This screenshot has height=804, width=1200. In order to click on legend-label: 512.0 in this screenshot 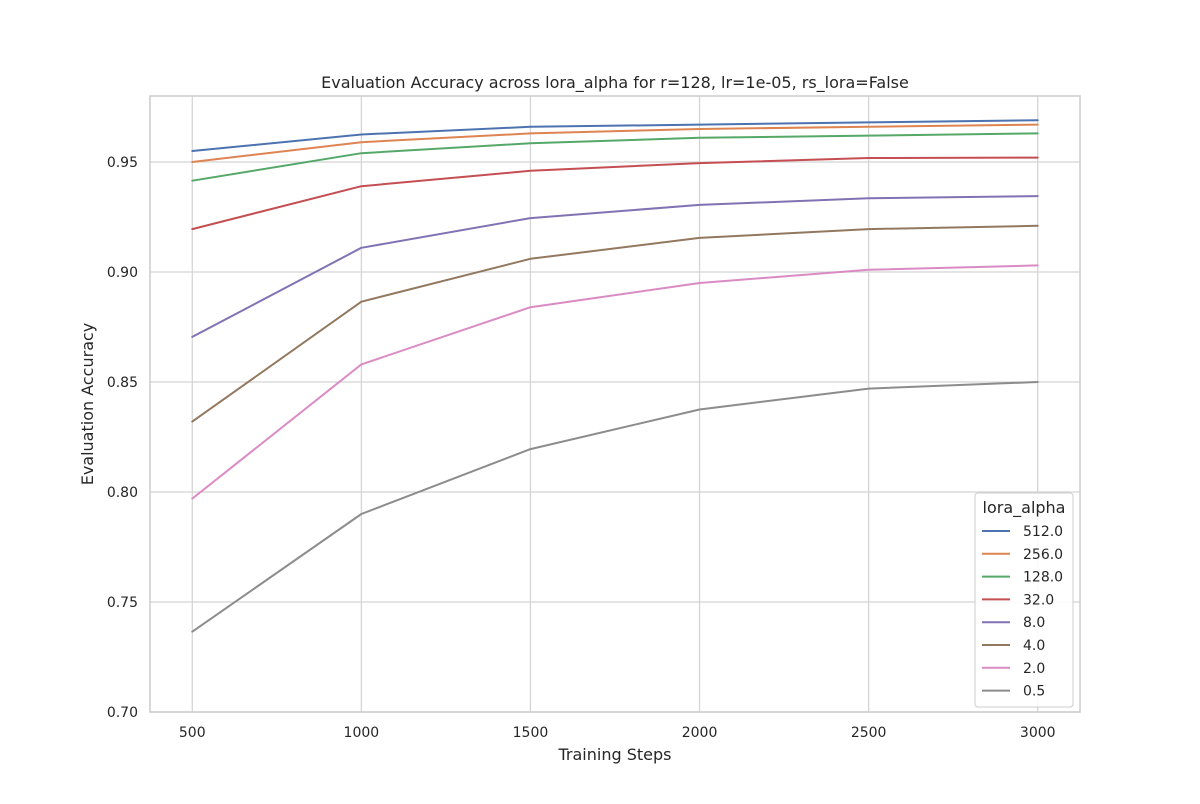, I will do `click(1043, 532)`.